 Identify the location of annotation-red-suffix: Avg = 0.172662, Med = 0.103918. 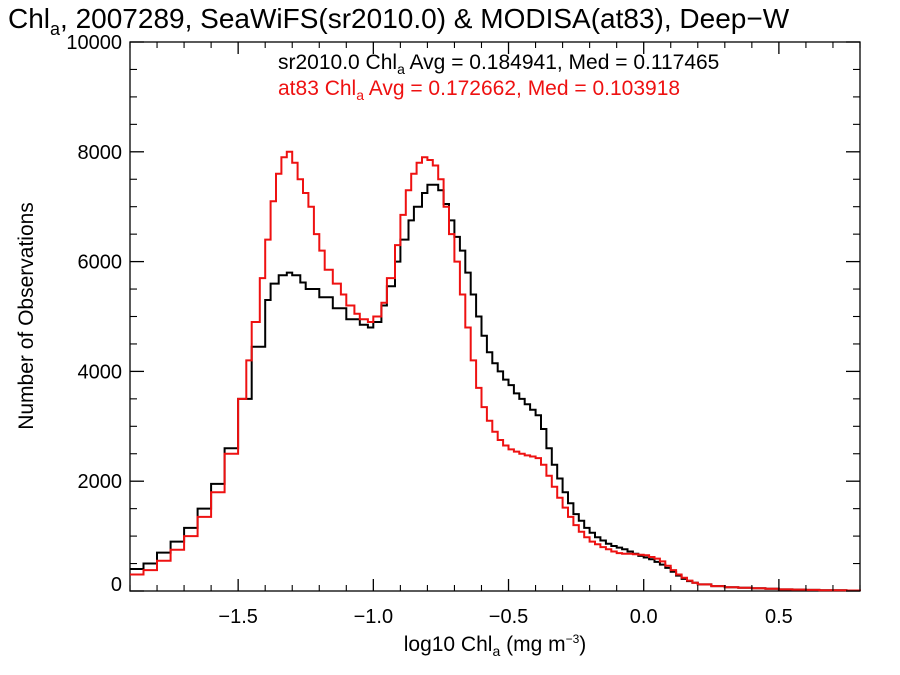
(522, 88).